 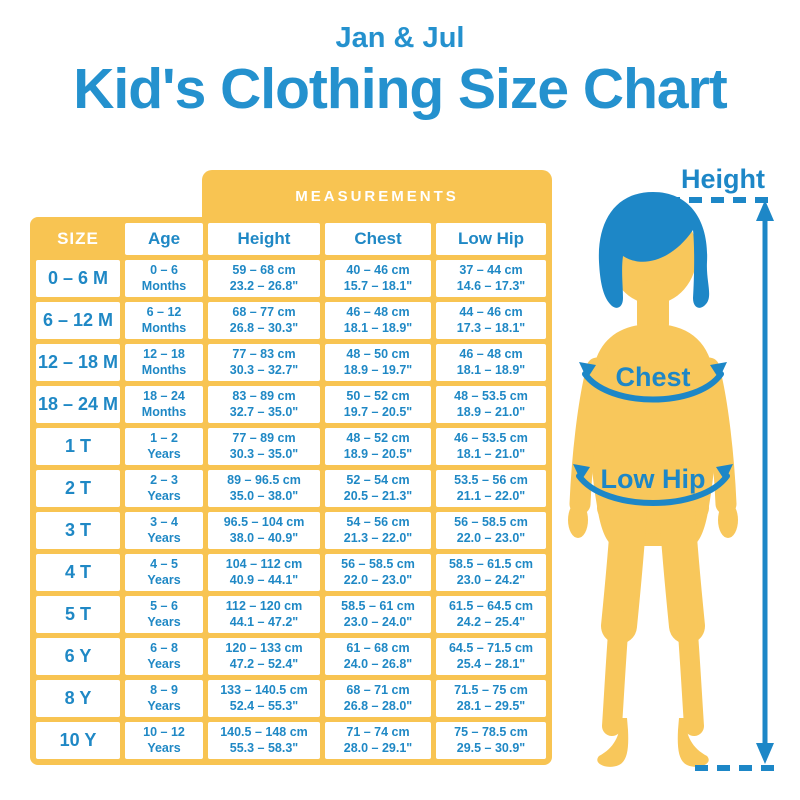 What do you see at coordinates (78, 362) in the screenshot?
I see `size-cell: 12 – 18 M` at bounding box center [78, 362].